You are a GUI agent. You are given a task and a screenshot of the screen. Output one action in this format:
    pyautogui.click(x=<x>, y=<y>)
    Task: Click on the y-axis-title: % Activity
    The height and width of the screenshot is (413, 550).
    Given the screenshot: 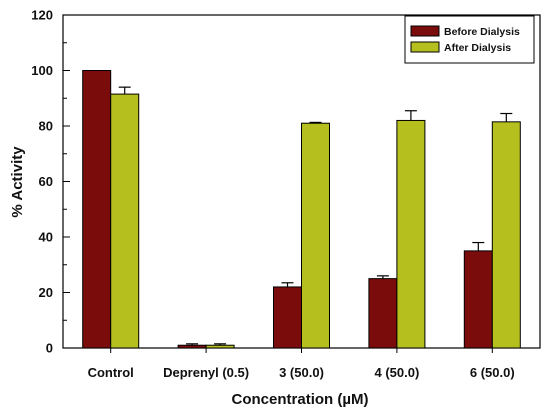 What is the action you would take?
    pyautogui.click(x=17, y=182)
    